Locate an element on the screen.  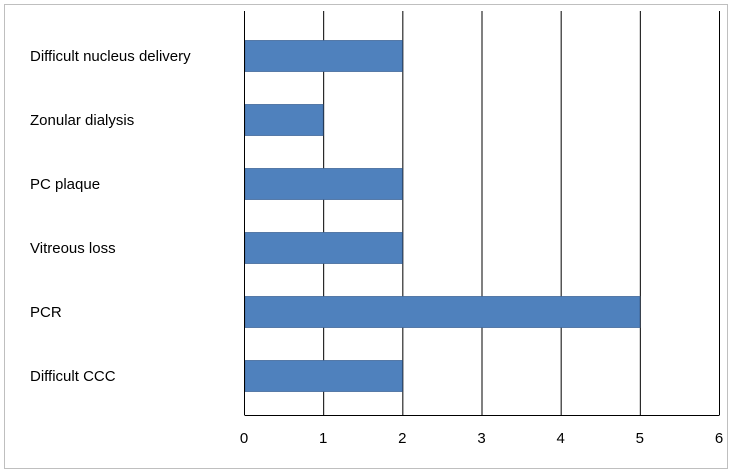
category-label-1: Zonular dialysis is located at coordinates (82, 120).